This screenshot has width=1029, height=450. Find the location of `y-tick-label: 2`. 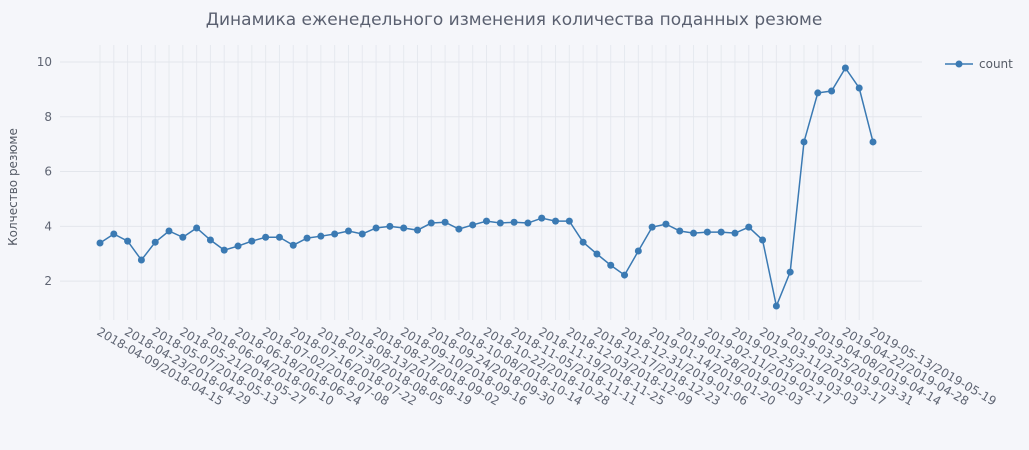

y-tick-label: 2 is located at coordinates (48, 281).